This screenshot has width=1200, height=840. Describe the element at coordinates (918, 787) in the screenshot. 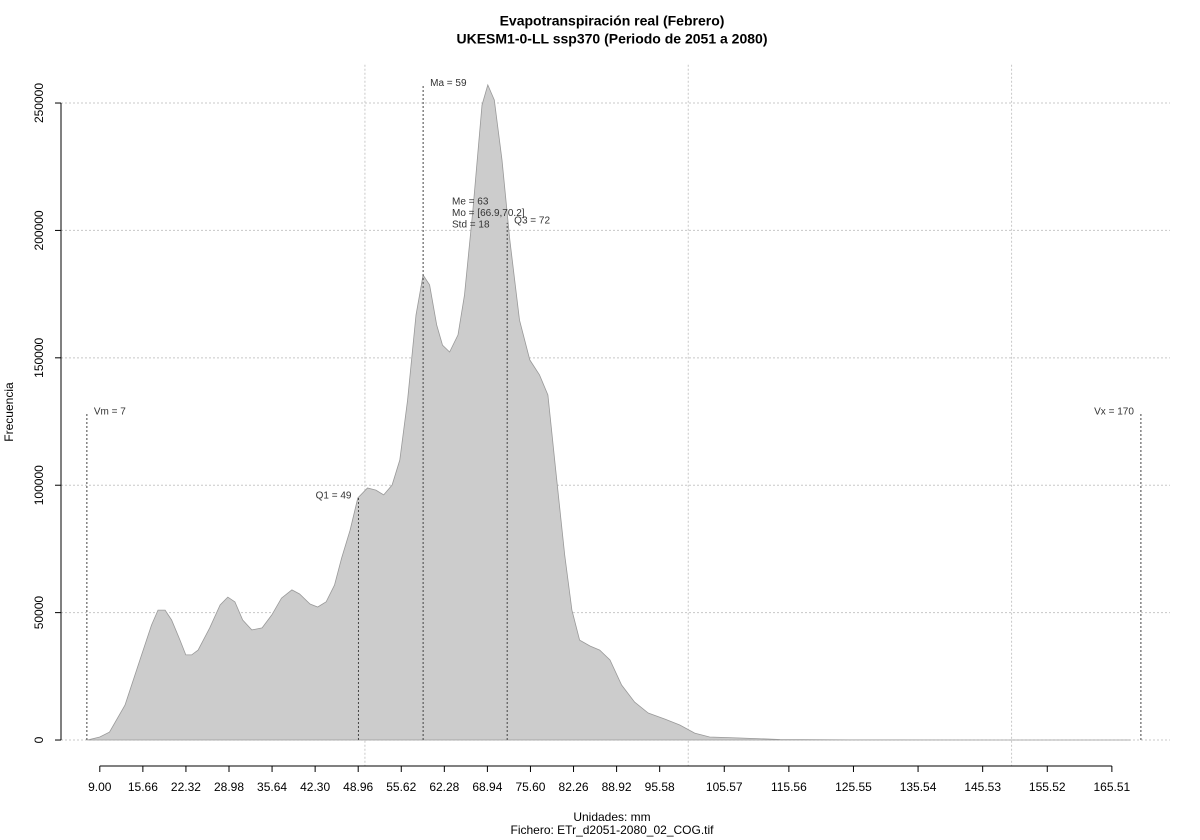

I see `x-tick-label: 135.54` at that location.